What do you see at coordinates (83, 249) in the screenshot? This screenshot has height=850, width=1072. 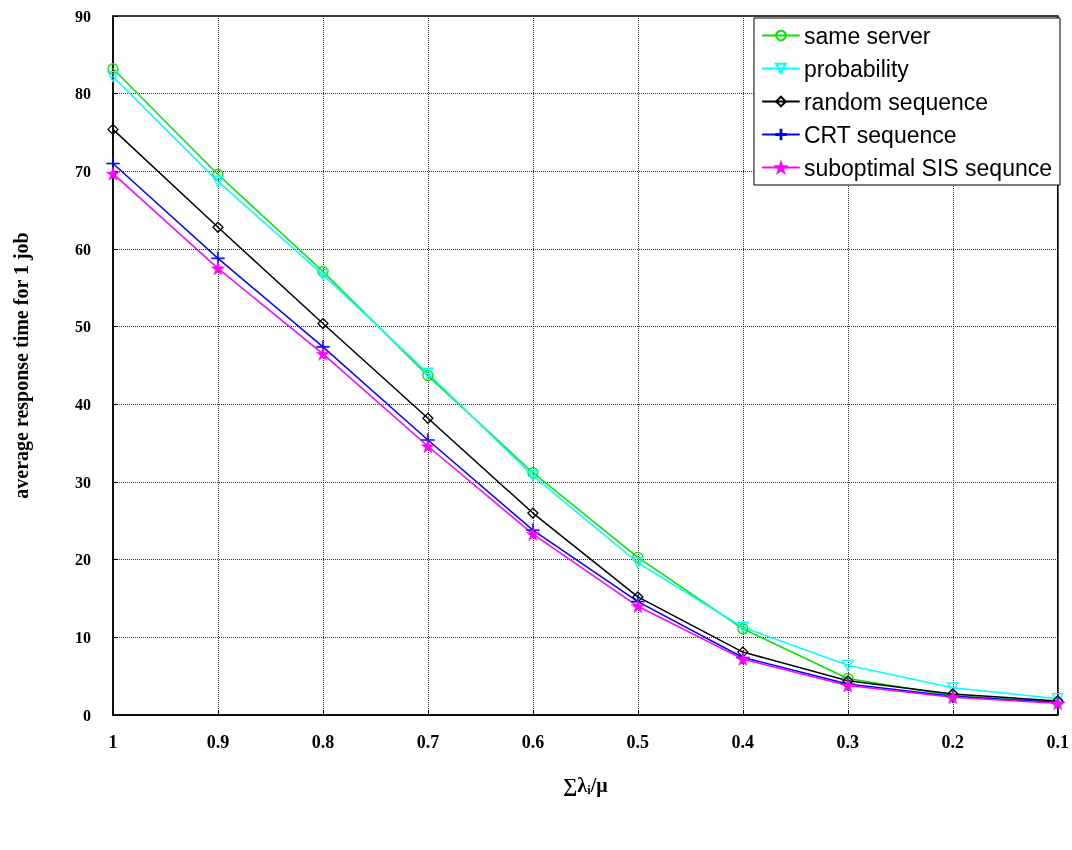 I see `y-tick-label: 60` at bounding box center [83, 249].